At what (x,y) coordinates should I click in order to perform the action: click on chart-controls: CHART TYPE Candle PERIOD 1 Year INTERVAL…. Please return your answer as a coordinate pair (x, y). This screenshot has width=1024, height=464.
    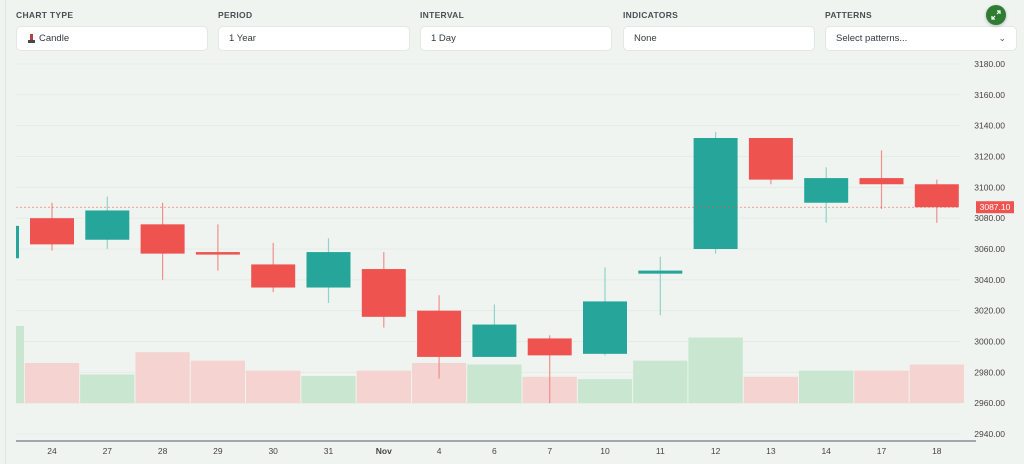
    Looking at the image, I should click on (512, 28).